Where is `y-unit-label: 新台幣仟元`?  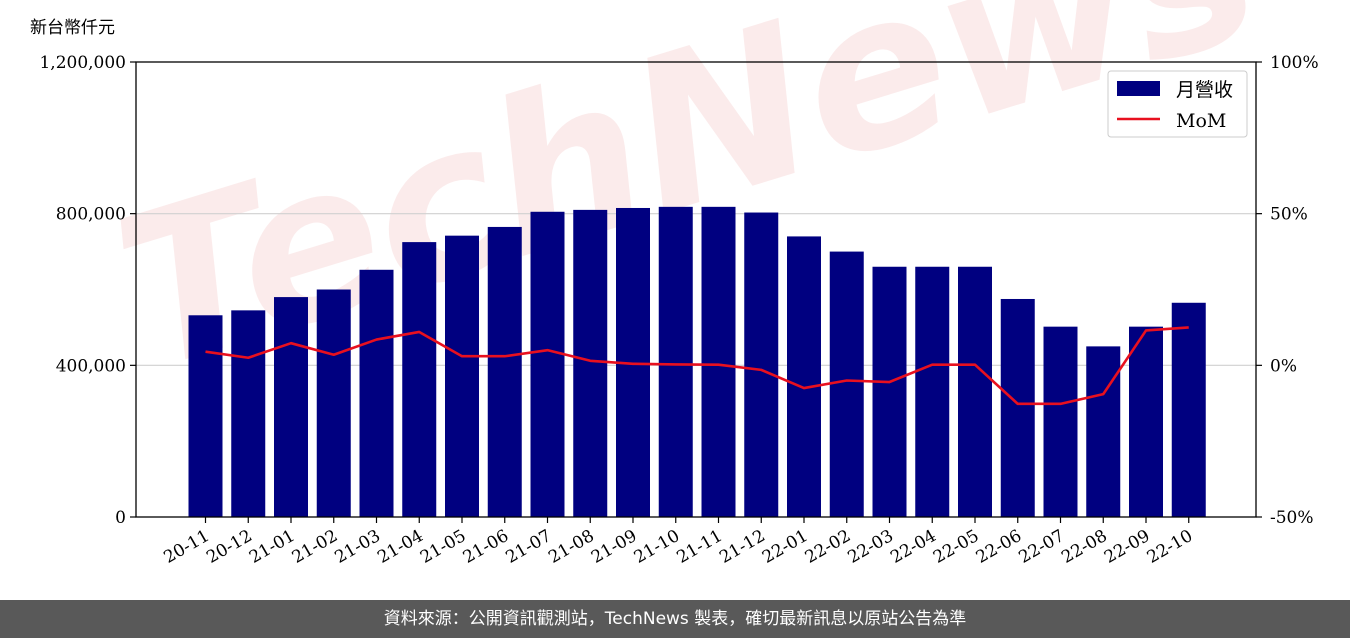
y-unit-label: 新台幣仟元 is located at coordinates (72, 28).